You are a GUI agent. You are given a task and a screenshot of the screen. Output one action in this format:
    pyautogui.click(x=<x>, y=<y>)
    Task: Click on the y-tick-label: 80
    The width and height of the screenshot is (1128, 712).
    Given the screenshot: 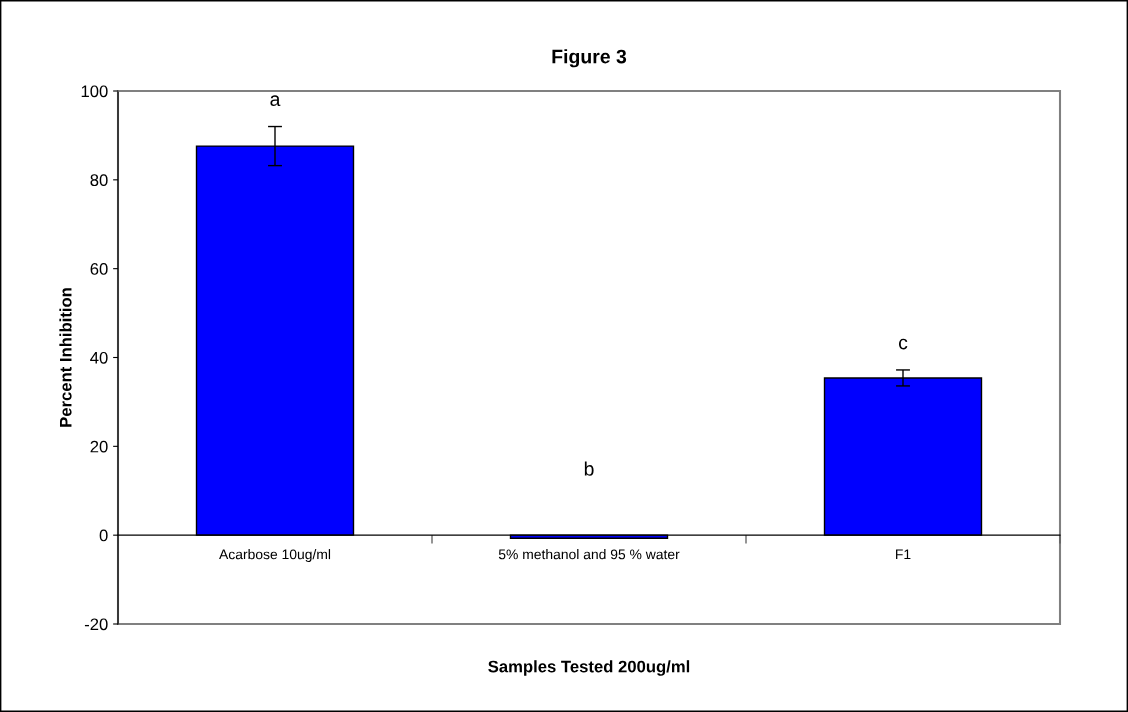 What is the action you would take?
    pyautogui.click(x=99, y=180)
    